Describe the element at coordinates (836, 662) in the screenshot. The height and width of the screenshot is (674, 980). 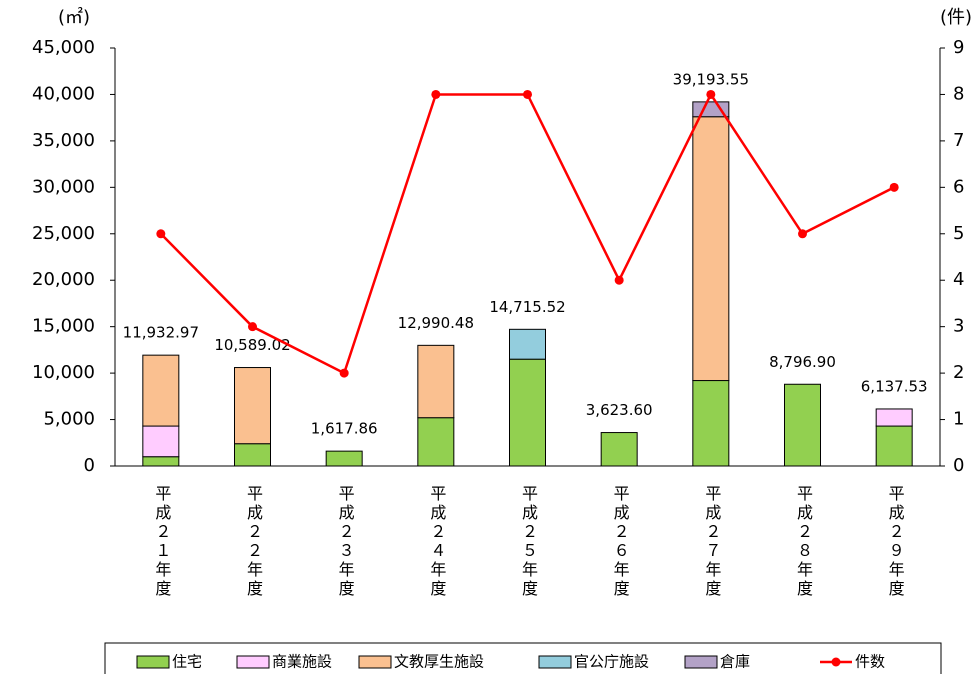
I see `legend-point` at that location.